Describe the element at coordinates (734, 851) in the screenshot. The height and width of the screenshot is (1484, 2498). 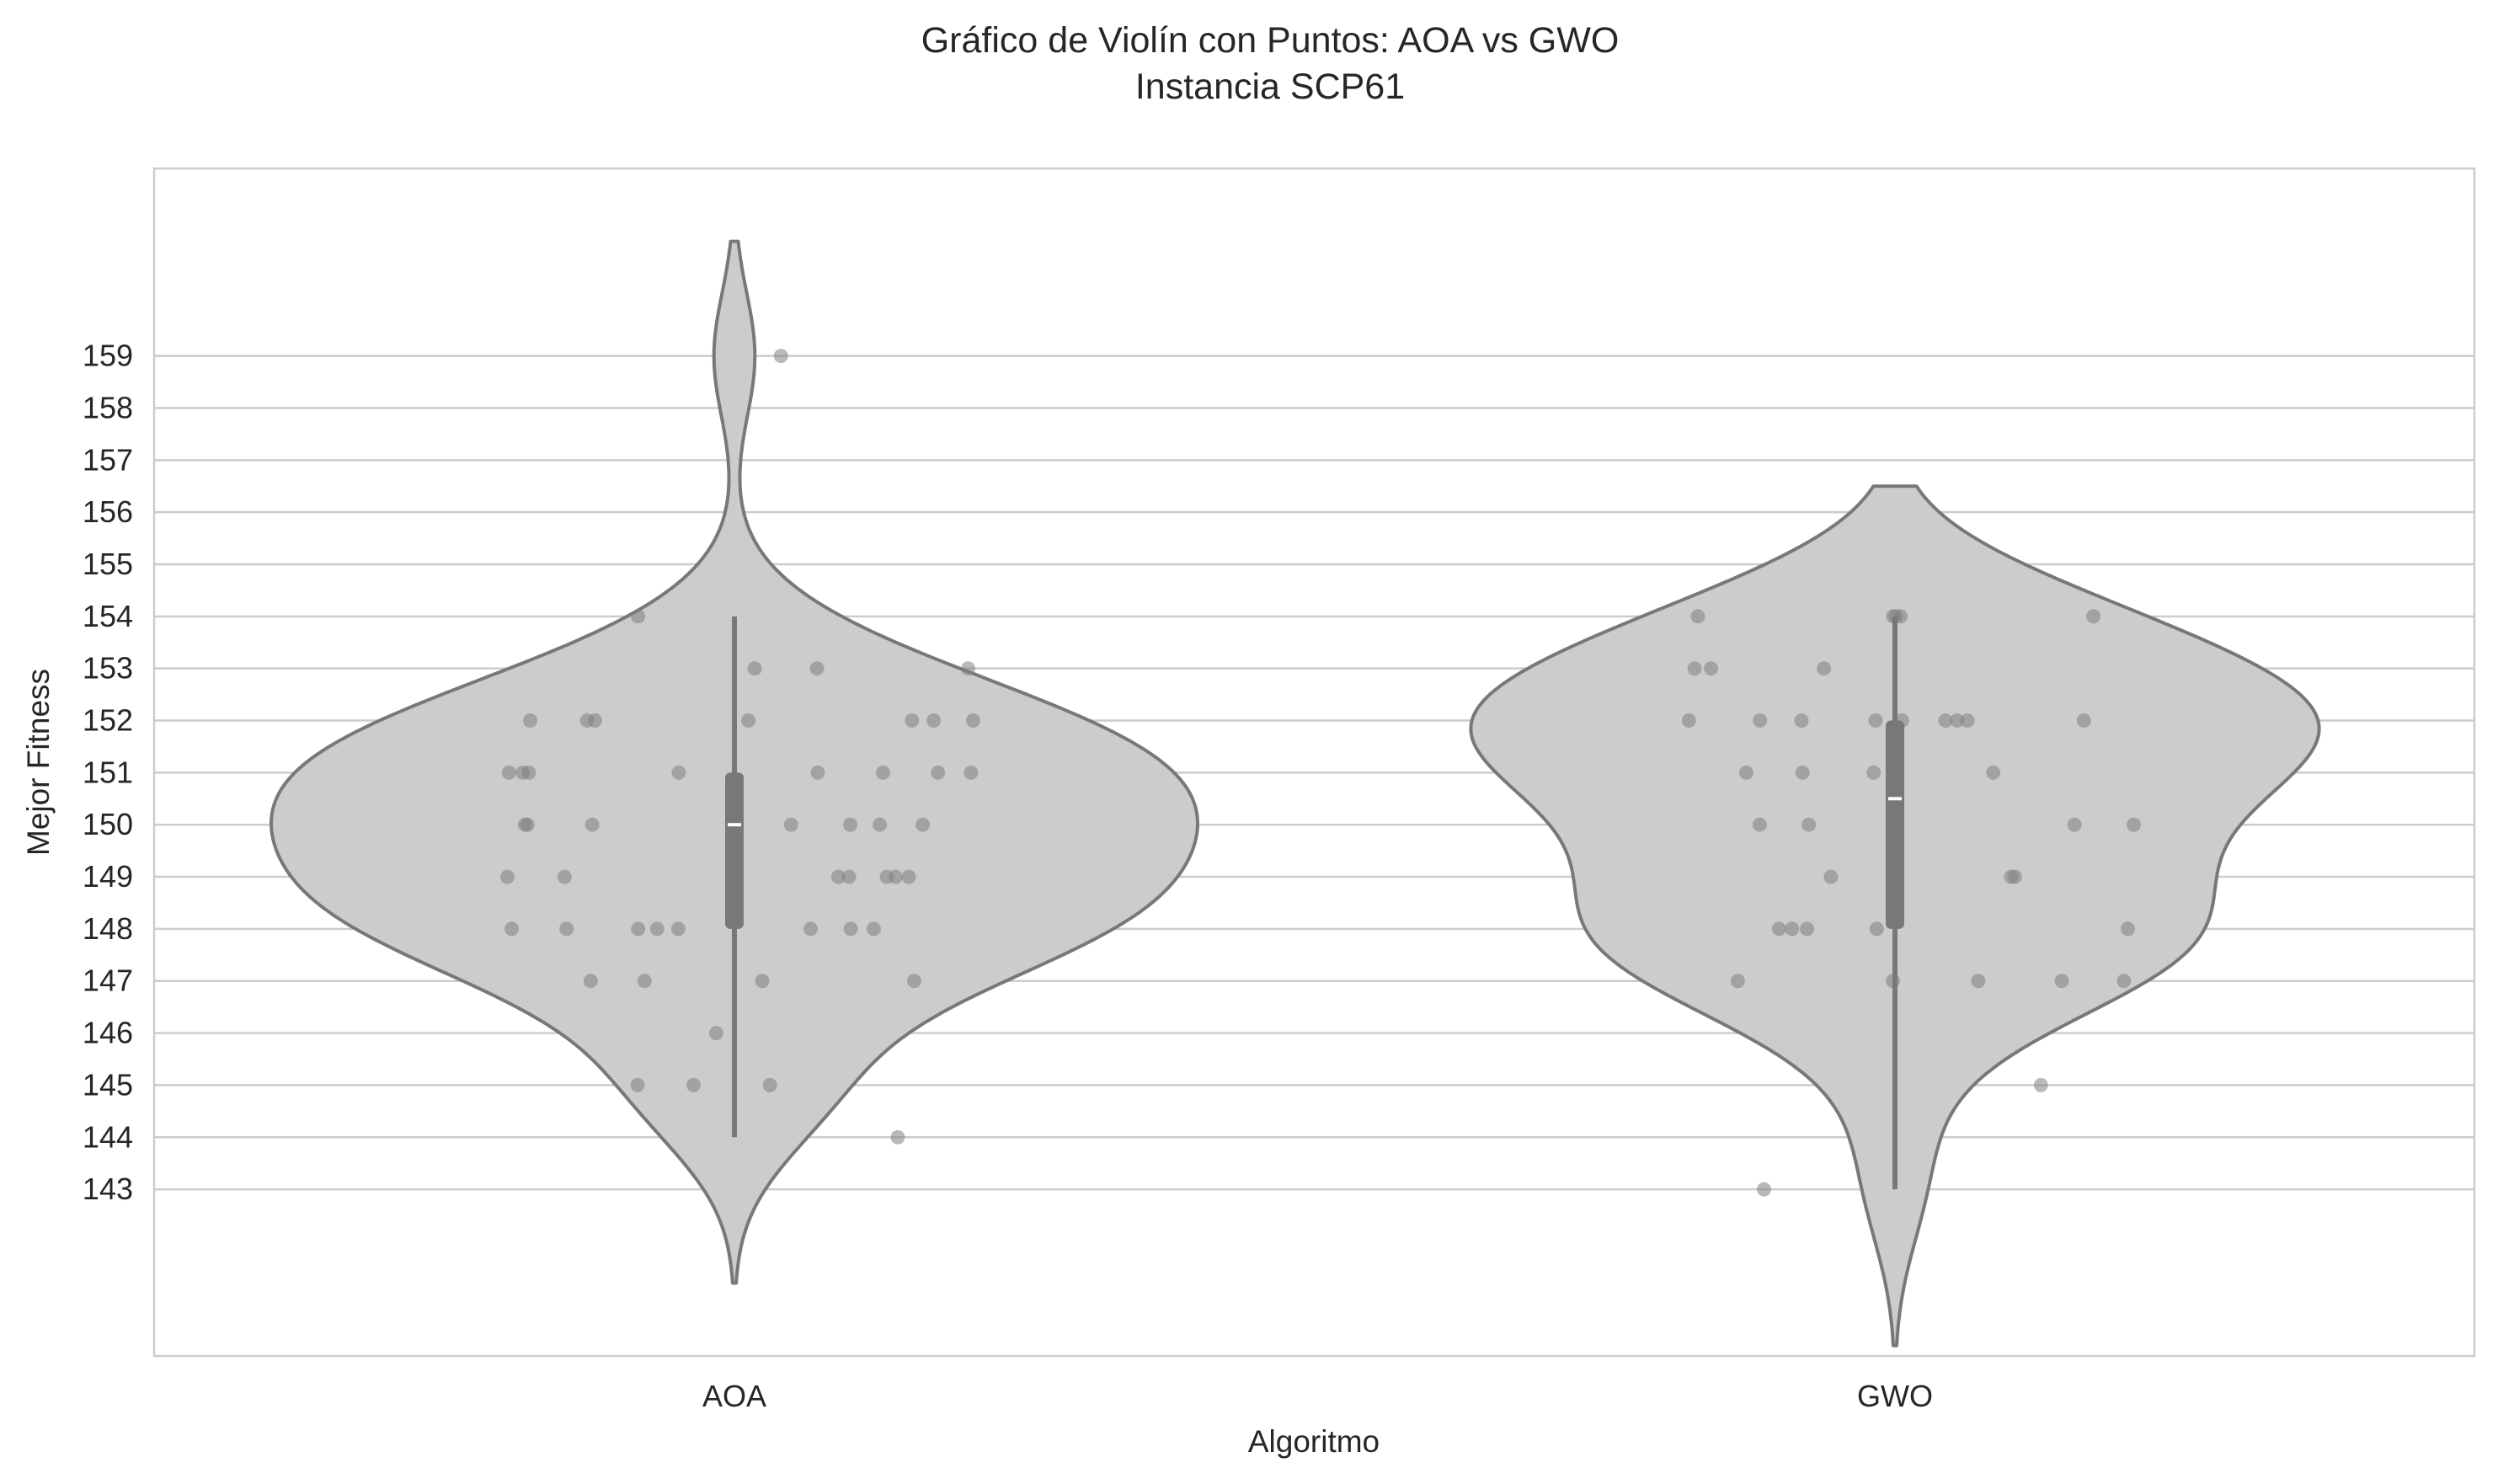
I see `iqr-box-aoa` at that location.